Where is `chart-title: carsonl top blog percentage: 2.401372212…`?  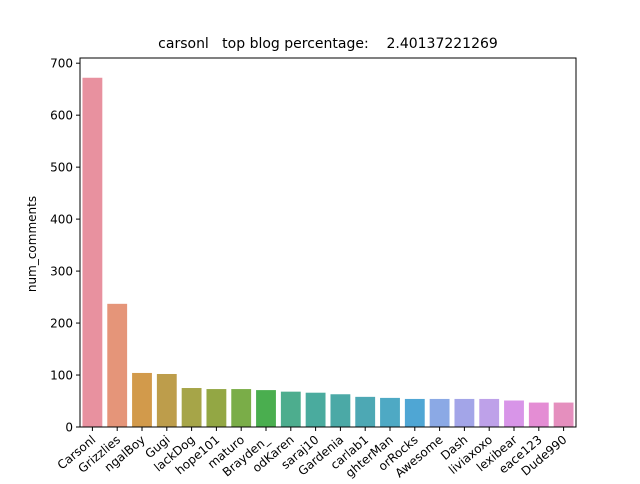
chart-title: carsonl top blog percentage: 2.401372212… is located at coordinates (328, 44).